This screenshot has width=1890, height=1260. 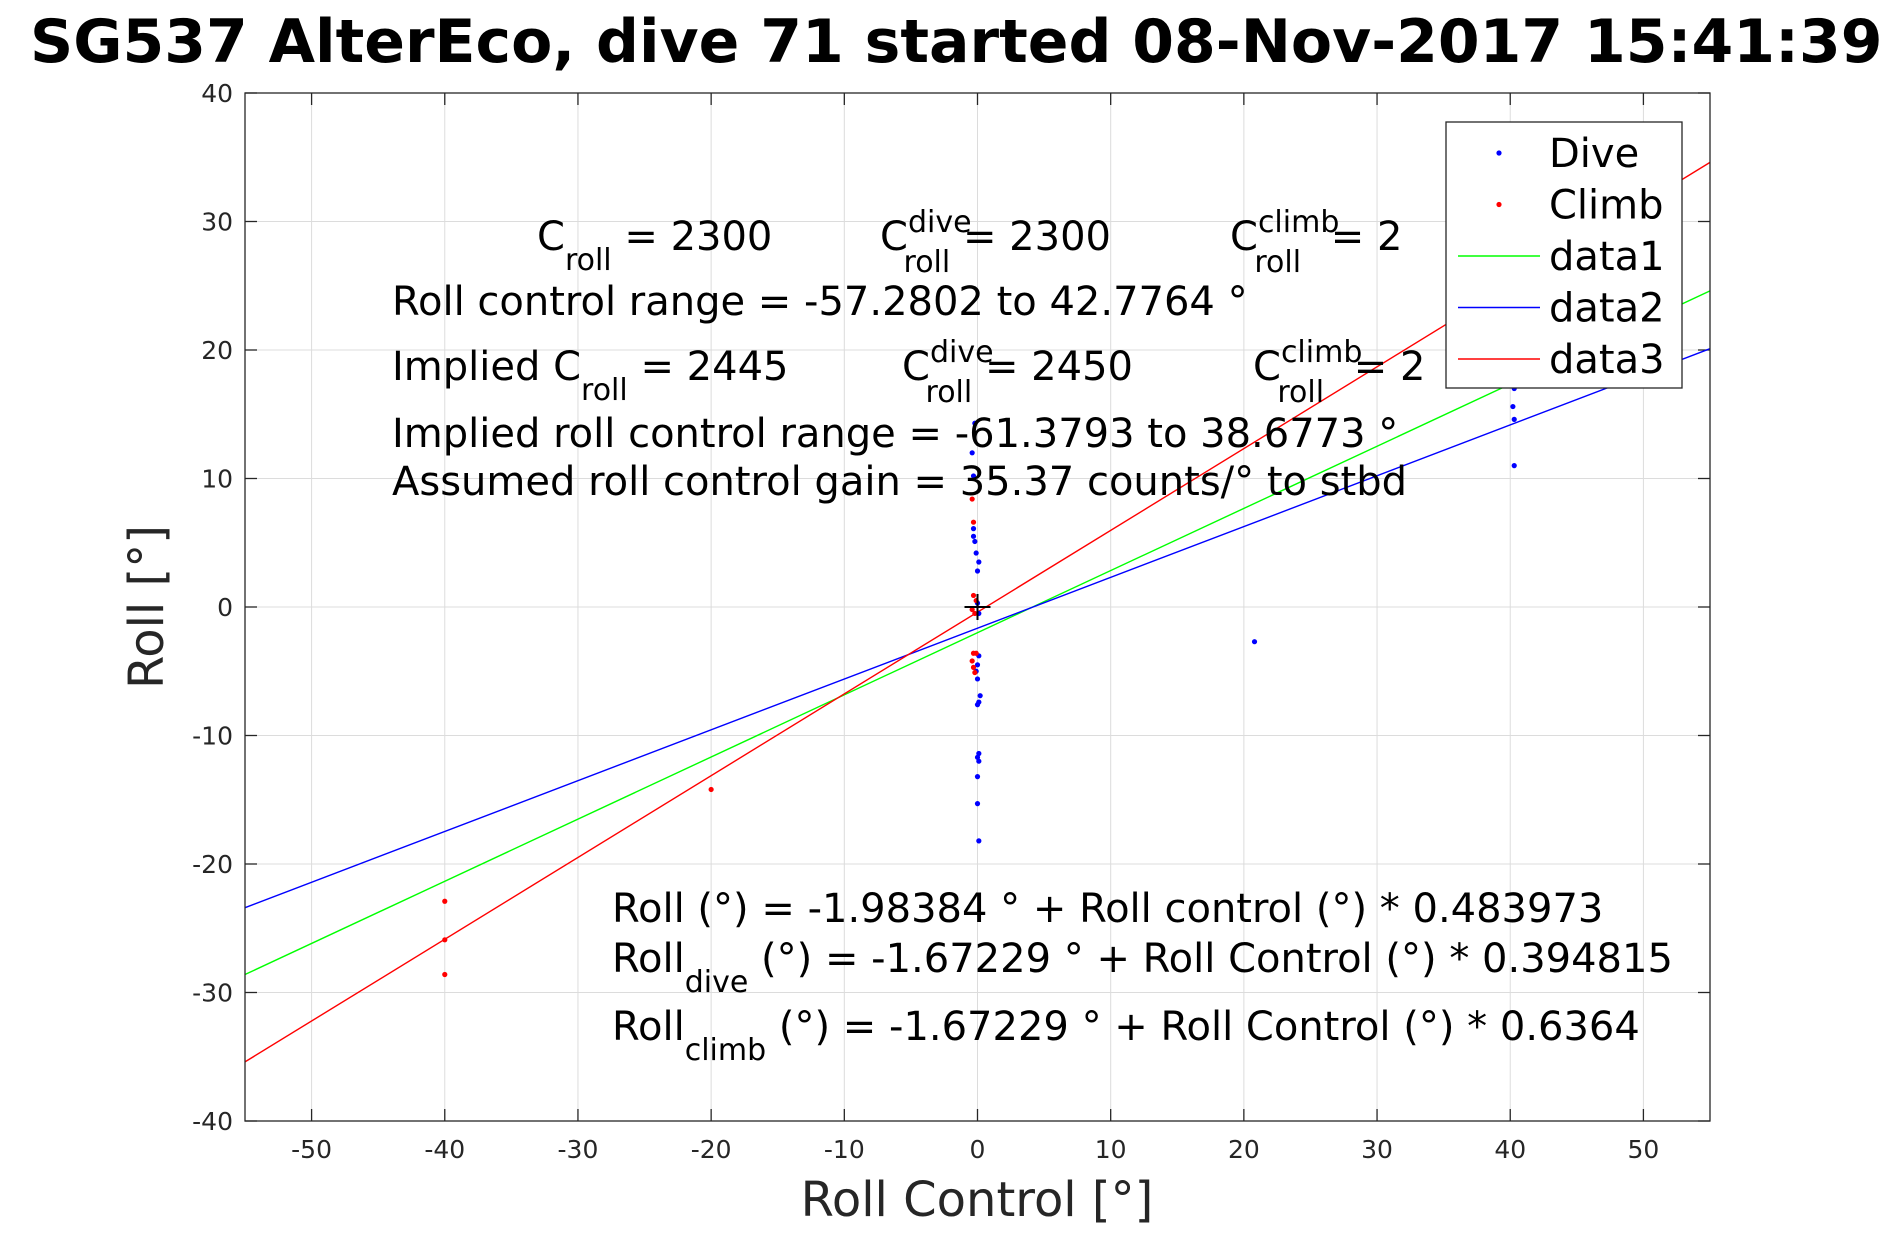 What do you see at coordinates (217, 350) in the screenshot?
I see `y-tick-label: 20` at bounding box center [217, 350].